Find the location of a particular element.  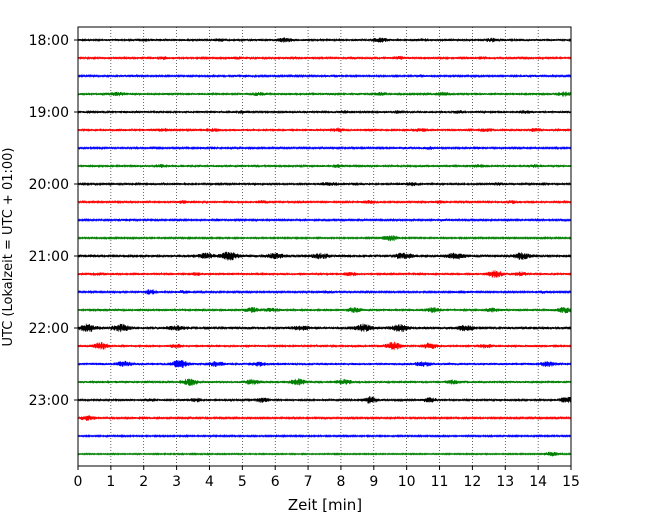

x-tick-label: 12 is located at coordinates (472, 482).